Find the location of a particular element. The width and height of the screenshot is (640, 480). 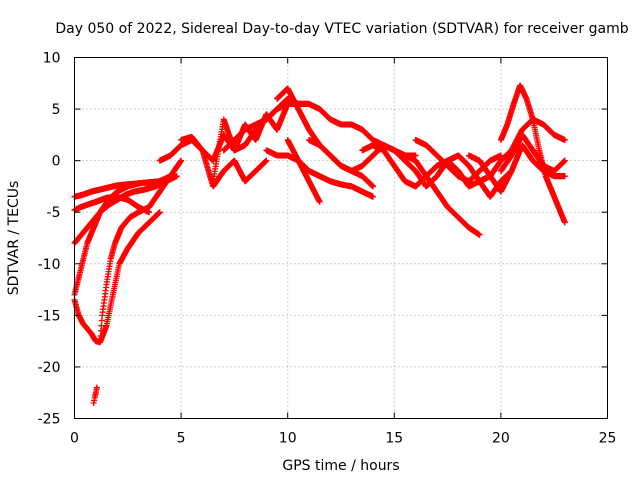

y-tick-label: 0 is located at coordinates (56, 162).